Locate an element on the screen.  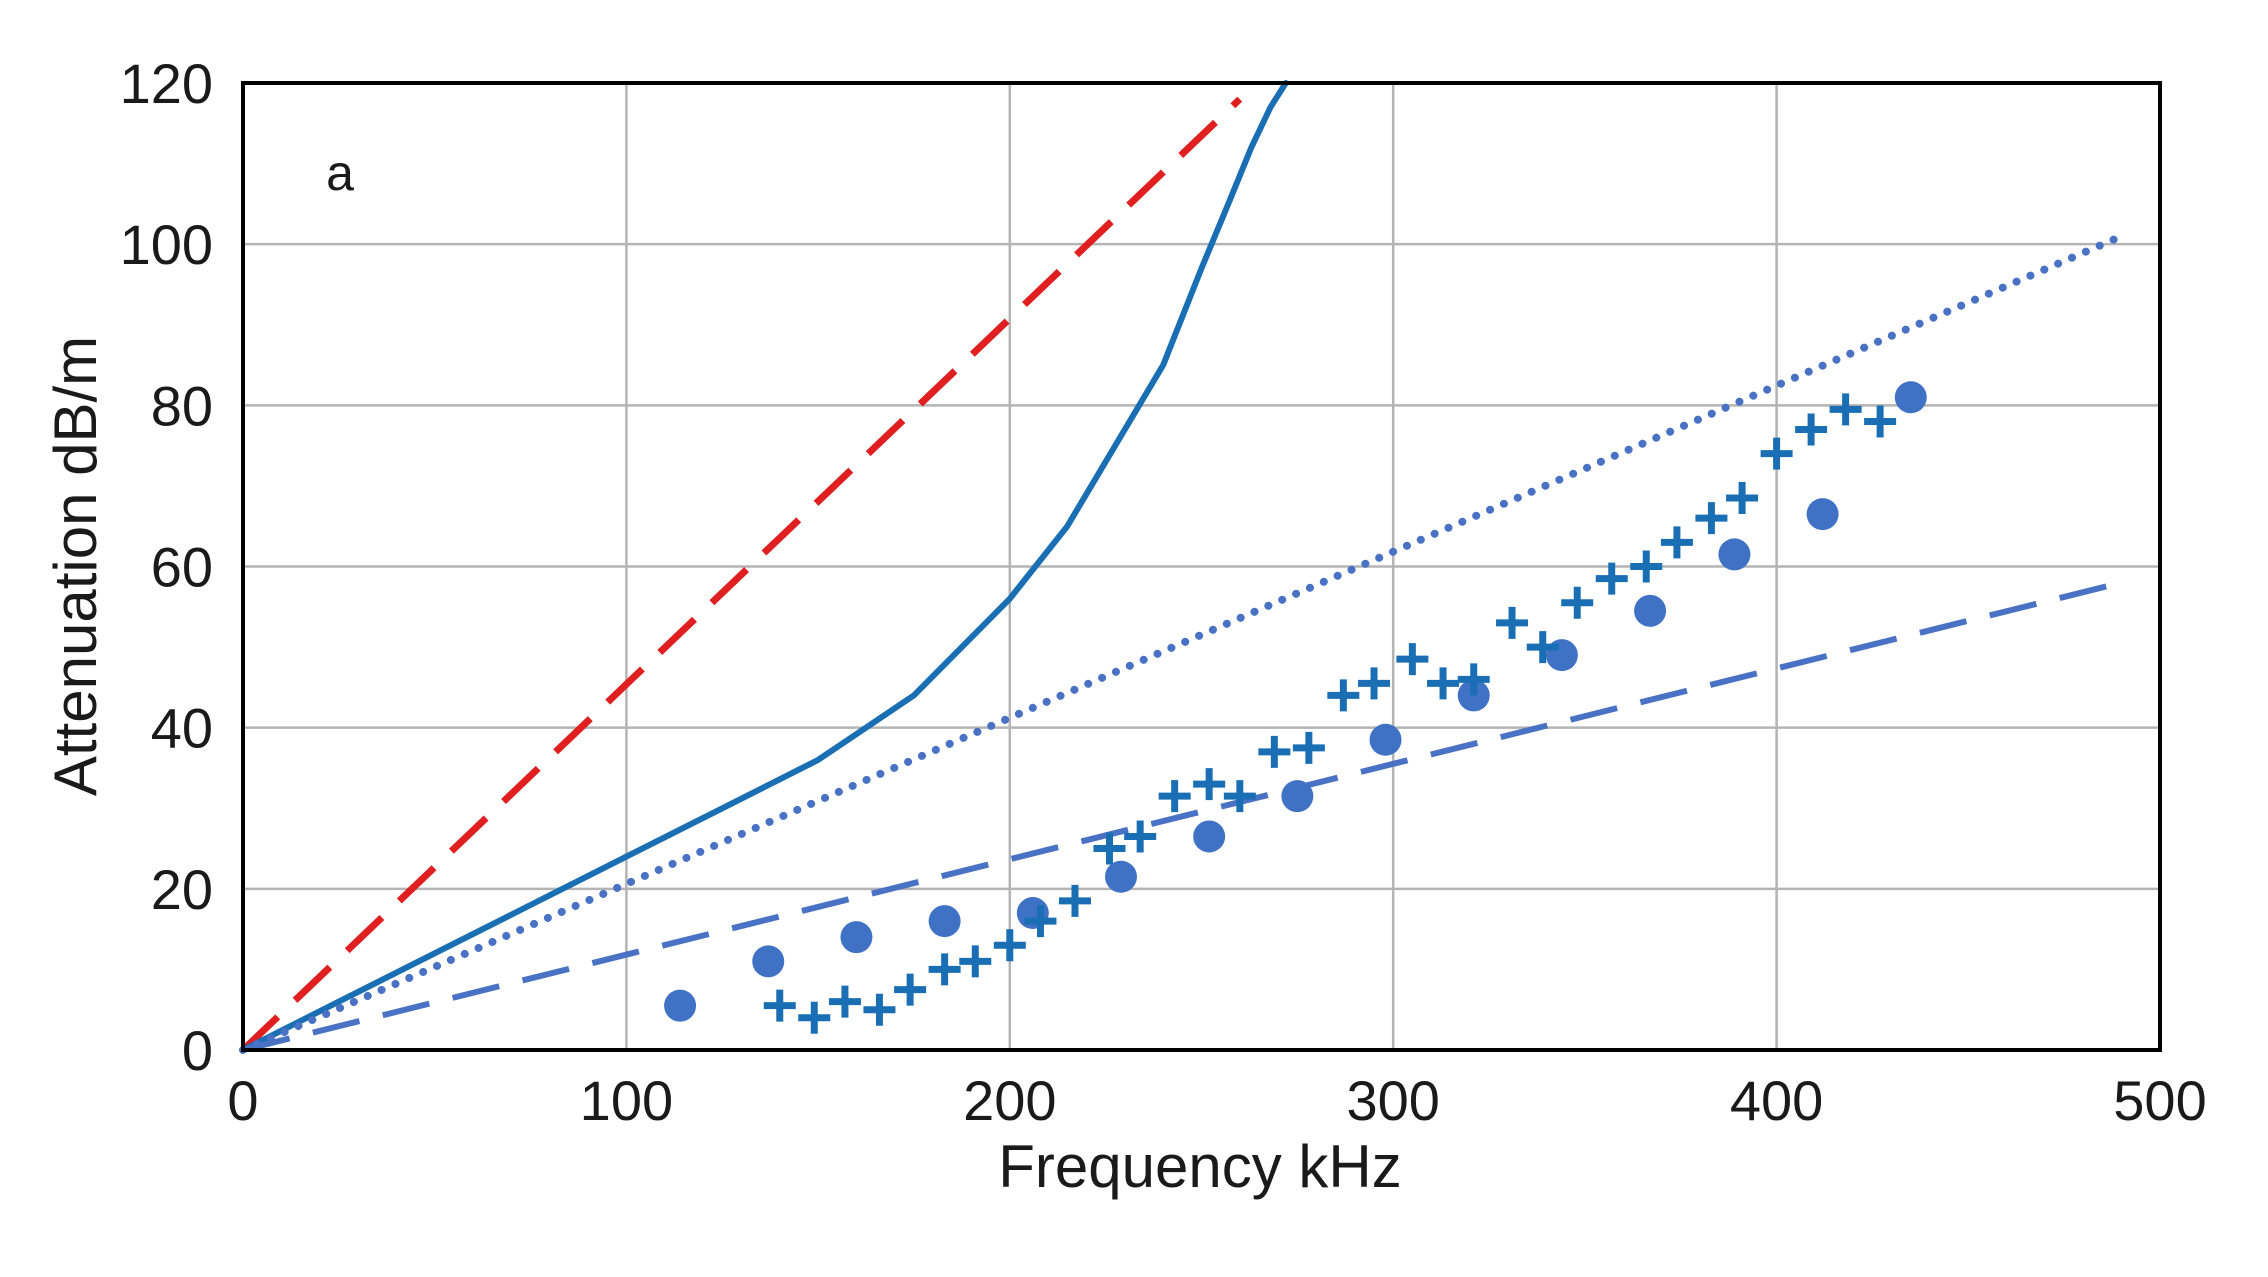
y-axis-label: Attenuation dB/m is located at coordinates (75, 566).